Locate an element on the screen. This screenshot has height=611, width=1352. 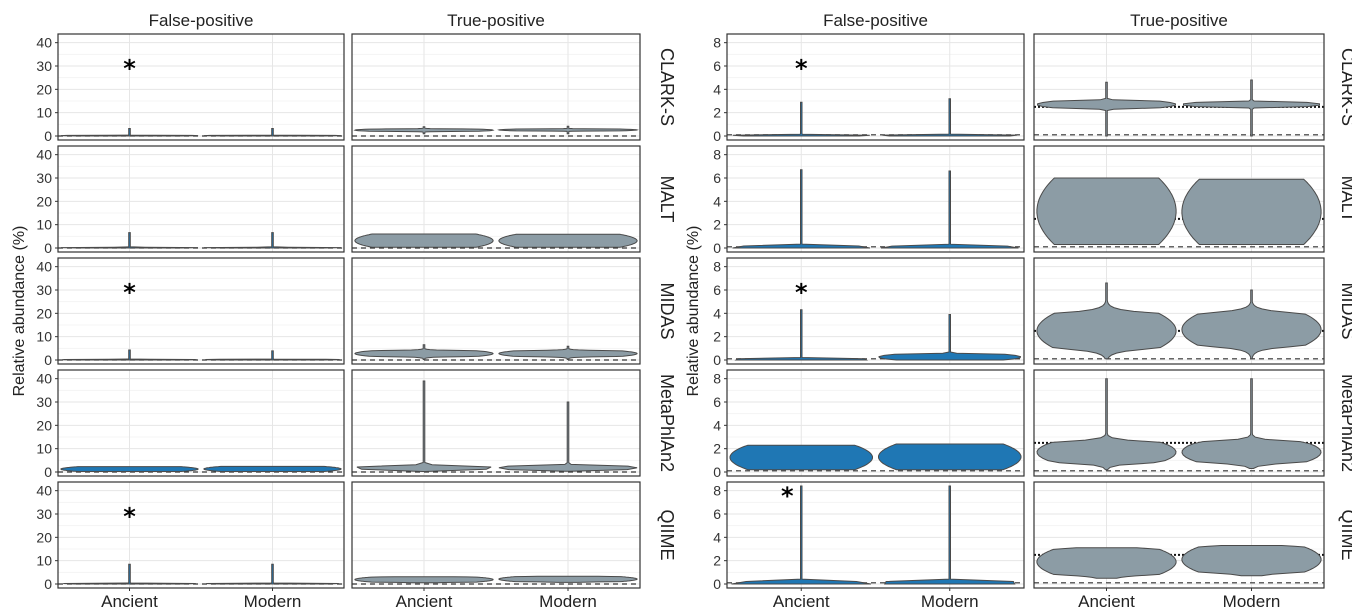
column-title: False-positive is located at coordinates (201, 20).